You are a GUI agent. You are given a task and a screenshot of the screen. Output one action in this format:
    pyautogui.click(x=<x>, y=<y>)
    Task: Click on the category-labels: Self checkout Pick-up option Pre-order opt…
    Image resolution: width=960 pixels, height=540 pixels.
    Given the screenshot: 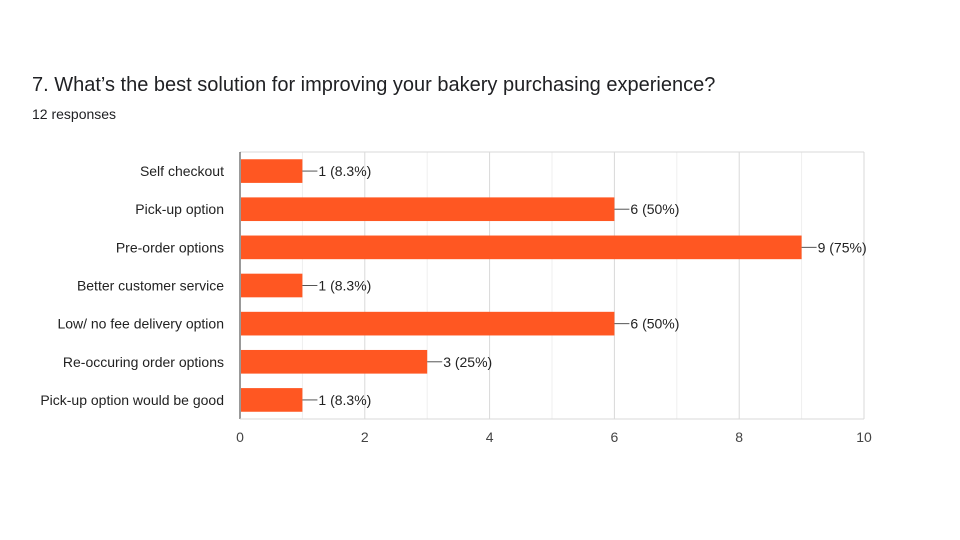 What is the action you would take?
    pyautogui.click(x=132, y=285)
    